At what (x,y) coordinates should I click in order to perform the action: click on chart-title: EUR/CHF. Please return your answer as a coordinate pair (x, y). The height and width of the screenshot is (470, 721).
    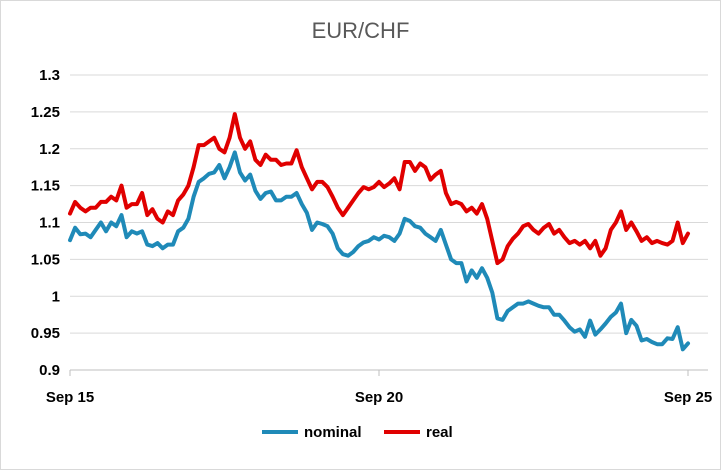
    Looking at the image, I should click on (360, 30).